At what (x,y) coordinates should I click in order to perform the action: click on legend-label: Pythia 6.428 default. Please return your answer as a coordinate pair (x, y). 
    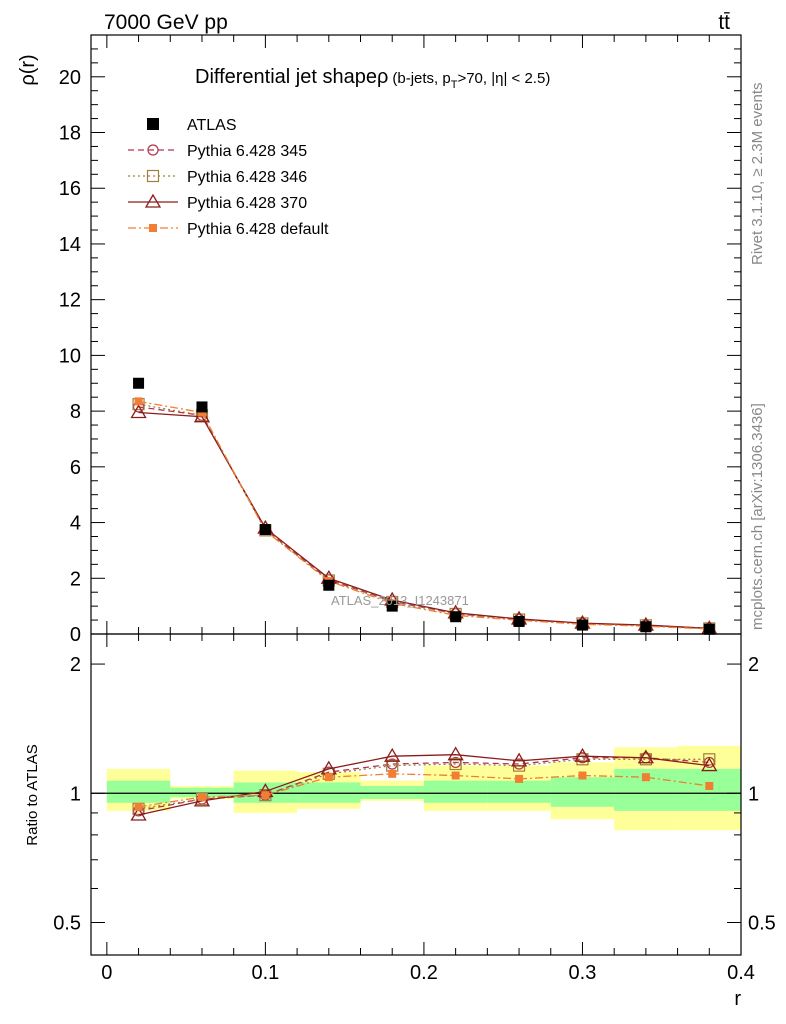
    Looking at the image, I should click on (258, 229).